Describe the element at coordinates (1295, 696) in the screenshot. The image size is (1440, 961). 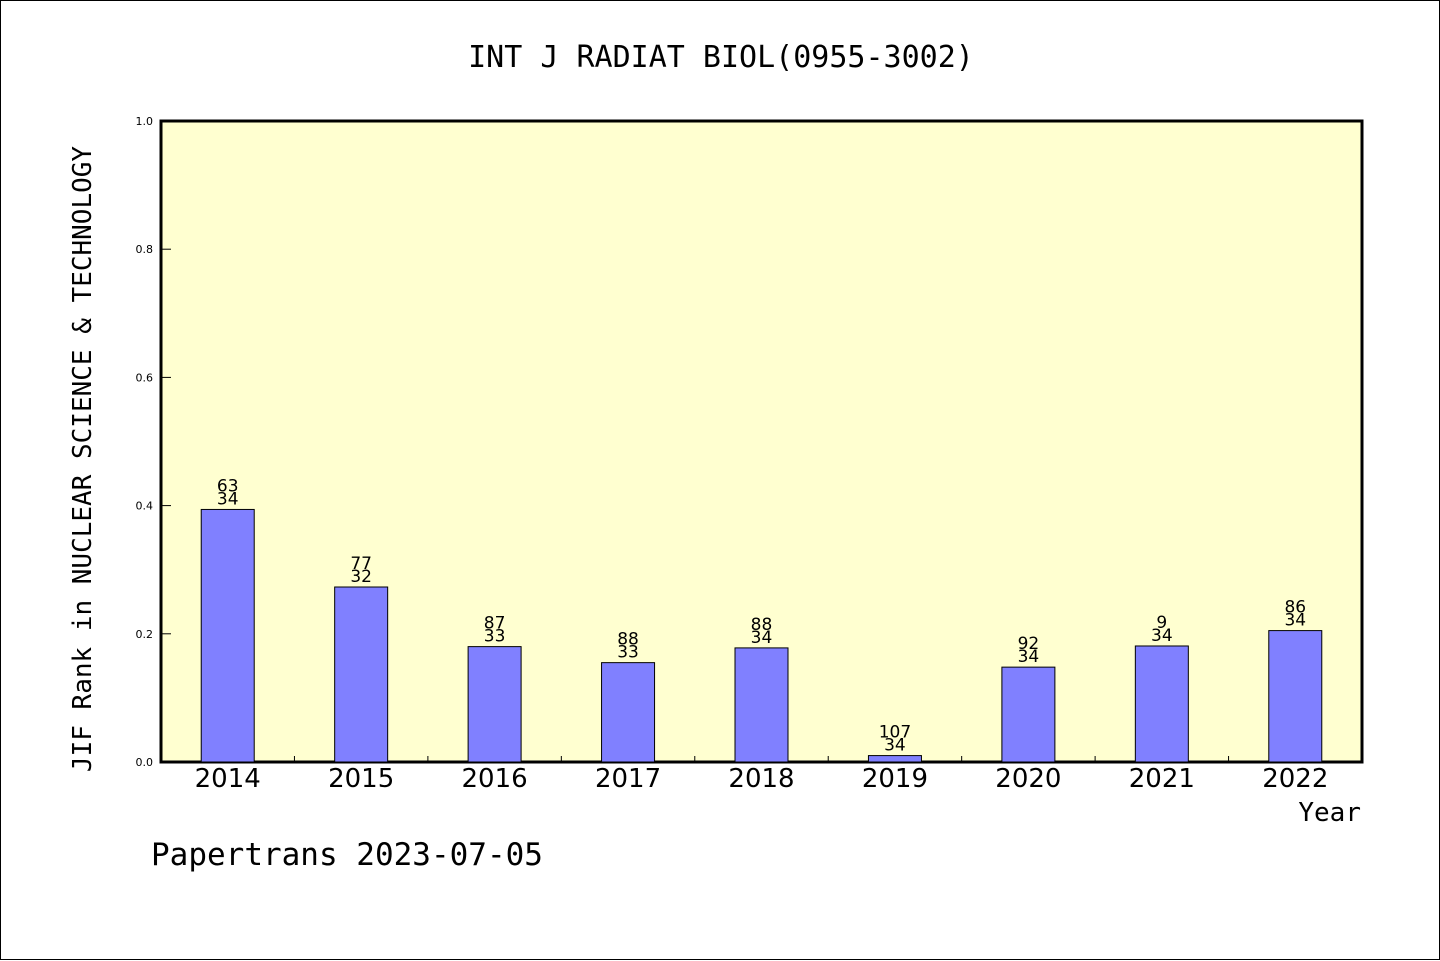
I see `bar-2022` at that location.